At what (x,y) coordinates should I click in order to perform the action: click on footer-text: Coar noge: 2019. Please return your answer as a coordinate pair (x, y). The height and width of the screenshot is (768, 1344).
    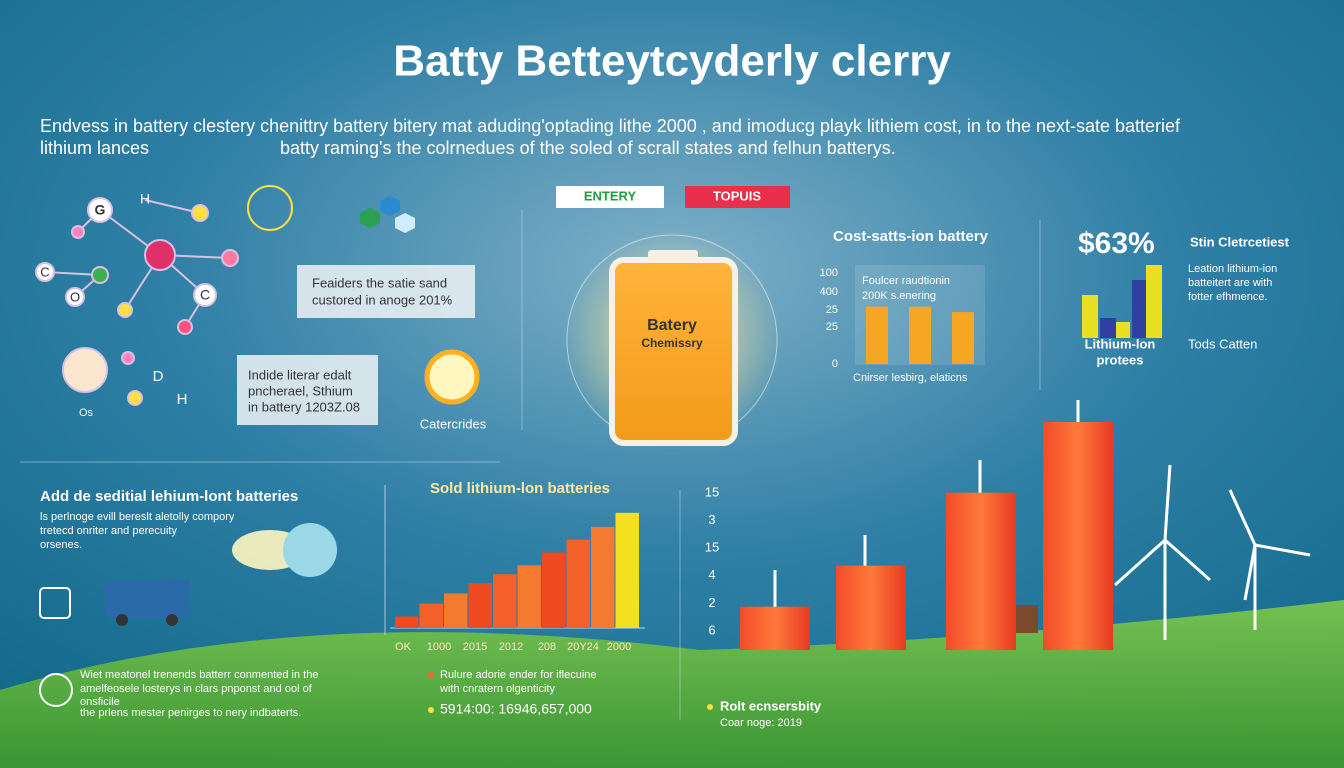
    Looking at the image, I should click on (761, 723).